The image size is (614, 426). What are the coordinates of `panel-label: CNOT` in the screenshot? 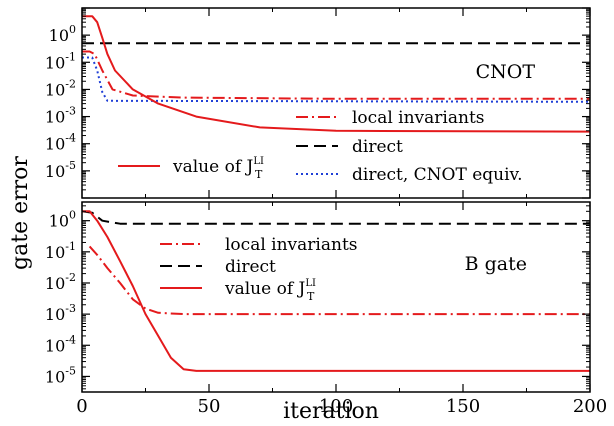 It's located at (506, 72).